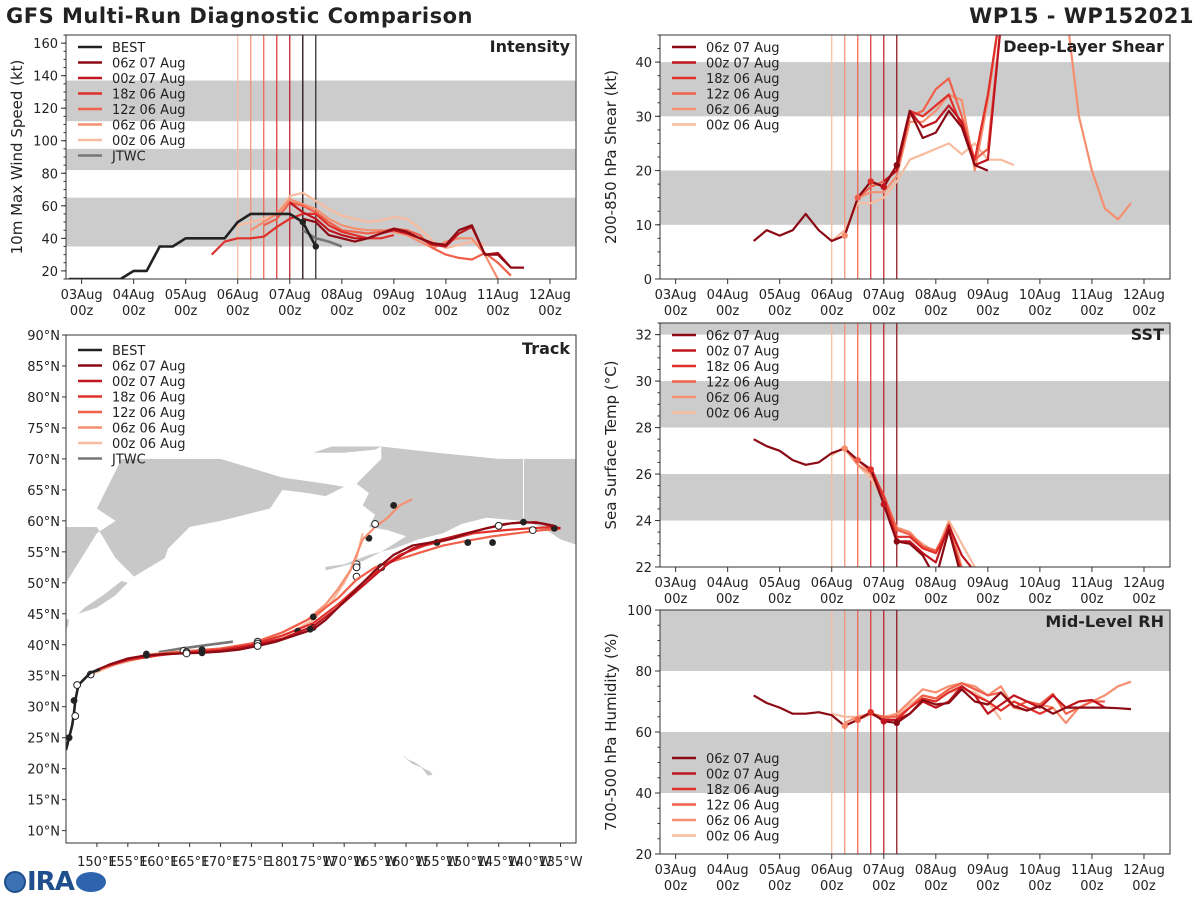  Describe the element at coordinates (43, 646) in the screenshot. I see `lat-tick-label: 40°N` at that location.